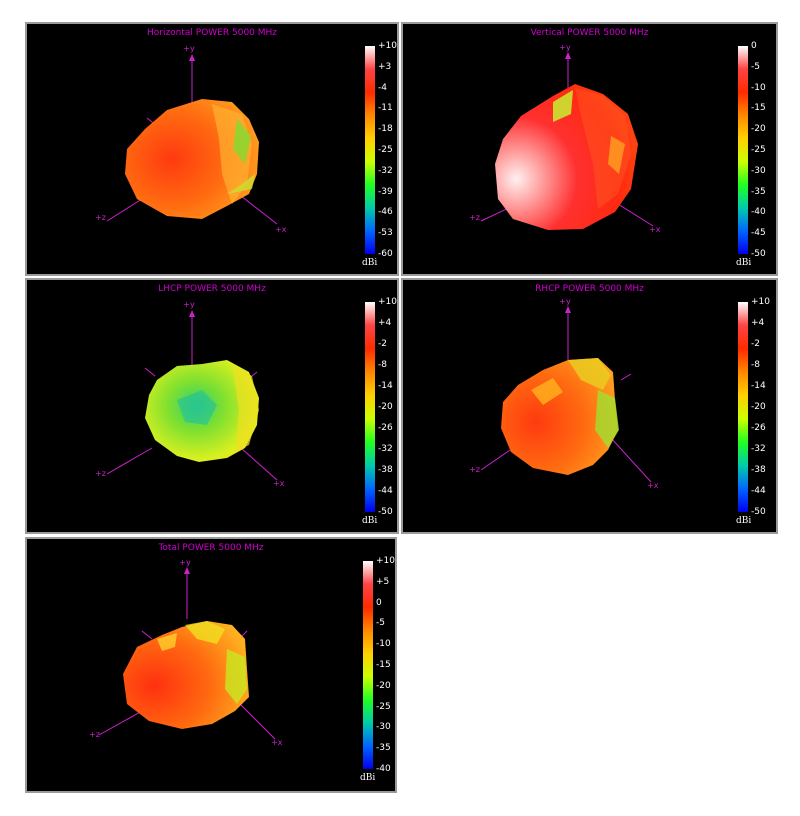 The height and width of the screenshot is (816, 800). I want to click on pattern-plot-horizontal: +y +x +z, so click(191, 139).